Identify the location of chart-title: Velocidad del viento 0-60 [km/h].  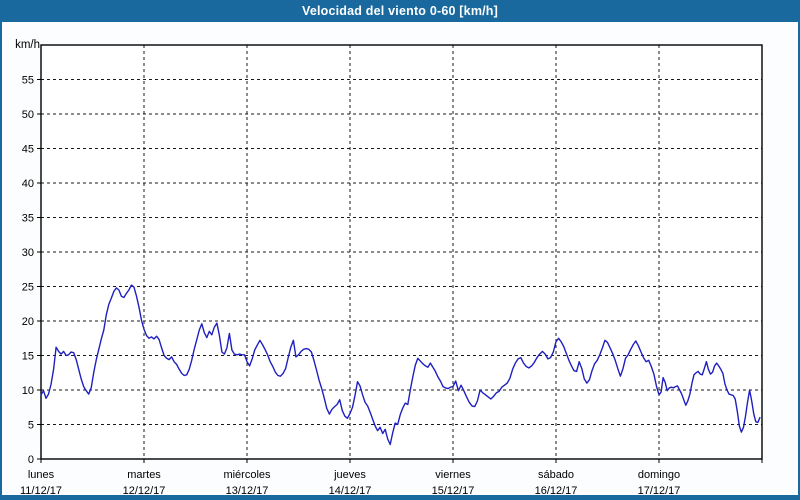
(400, 11).